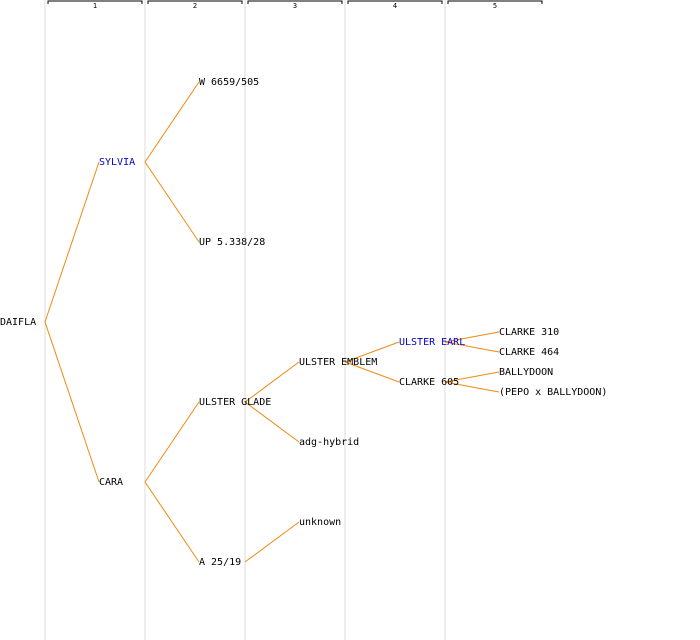  I want to click on node-label: CLARKE 464, so click(529, 352).